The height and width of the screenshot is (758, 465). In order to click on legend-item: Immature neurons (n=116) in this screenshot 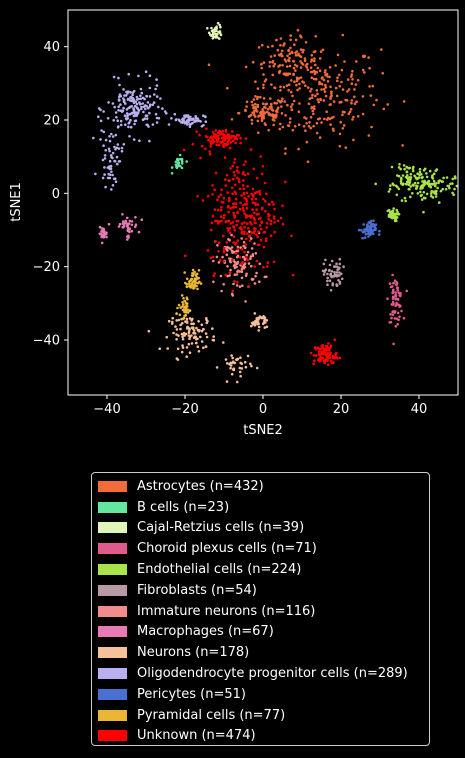, I will do `click(263, 611)`.